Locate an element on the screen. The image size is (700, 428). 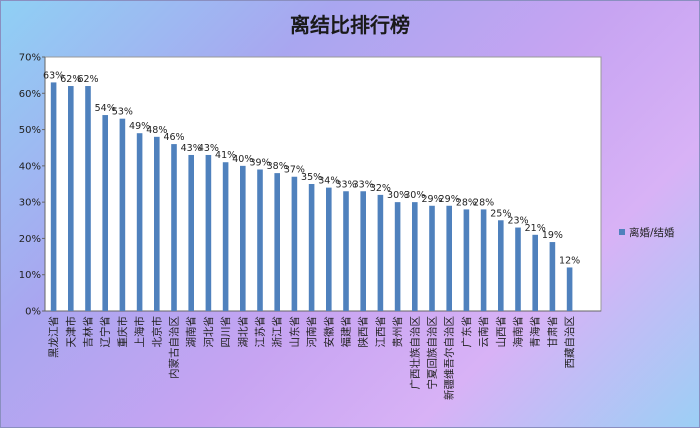
y-tick-label: 10% is located at coordinates (30, 275).